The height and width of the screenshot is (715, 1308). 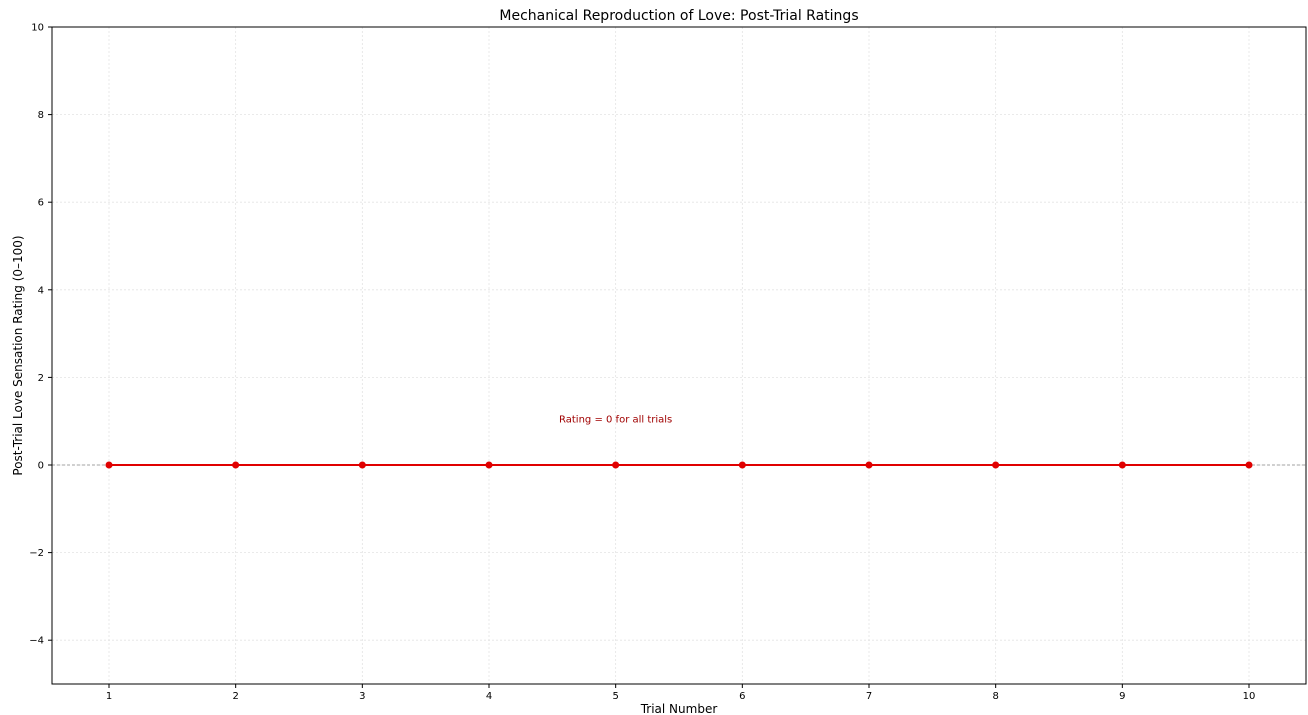 I want to click on x-tick-label: 2, so click(x=235, y=696).